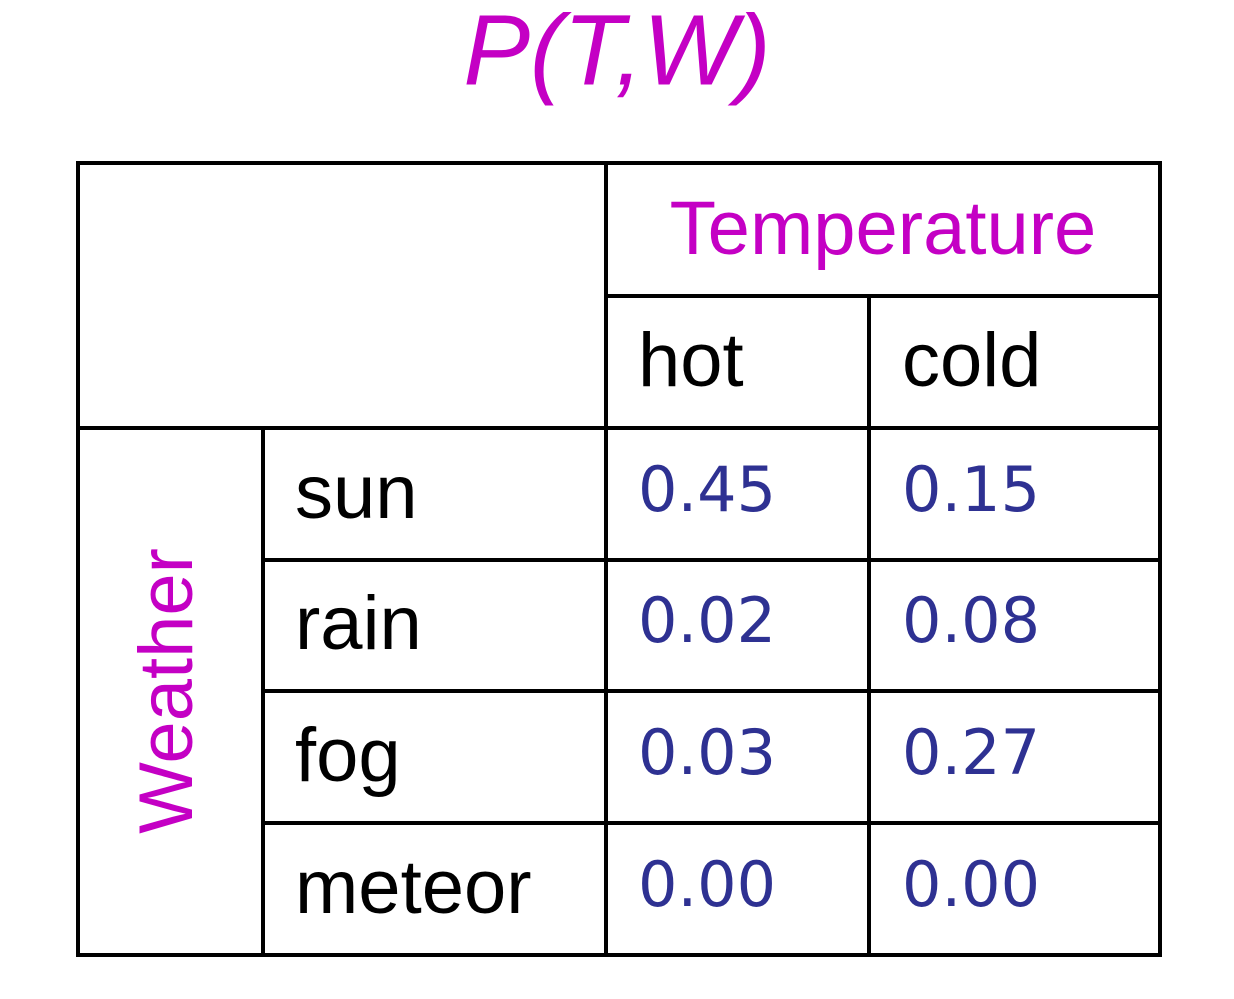 The width and height of the screenshot is (1234, 999). I want to click on column-group: Temperature, so click(883, 228).